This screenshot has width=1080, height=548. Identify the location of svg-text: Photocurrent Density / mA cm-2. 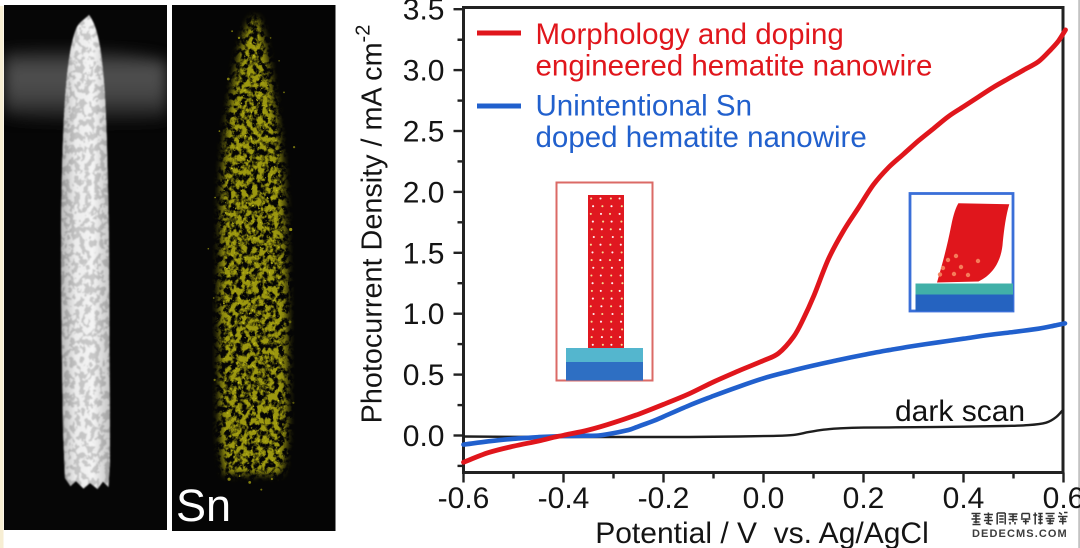
(371, 224).